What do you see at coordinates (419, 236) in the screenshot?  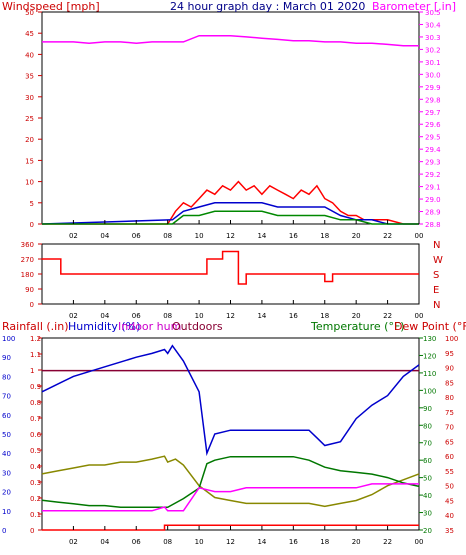 I see `x-tick-label: 00` at bounding box center [419, 236].